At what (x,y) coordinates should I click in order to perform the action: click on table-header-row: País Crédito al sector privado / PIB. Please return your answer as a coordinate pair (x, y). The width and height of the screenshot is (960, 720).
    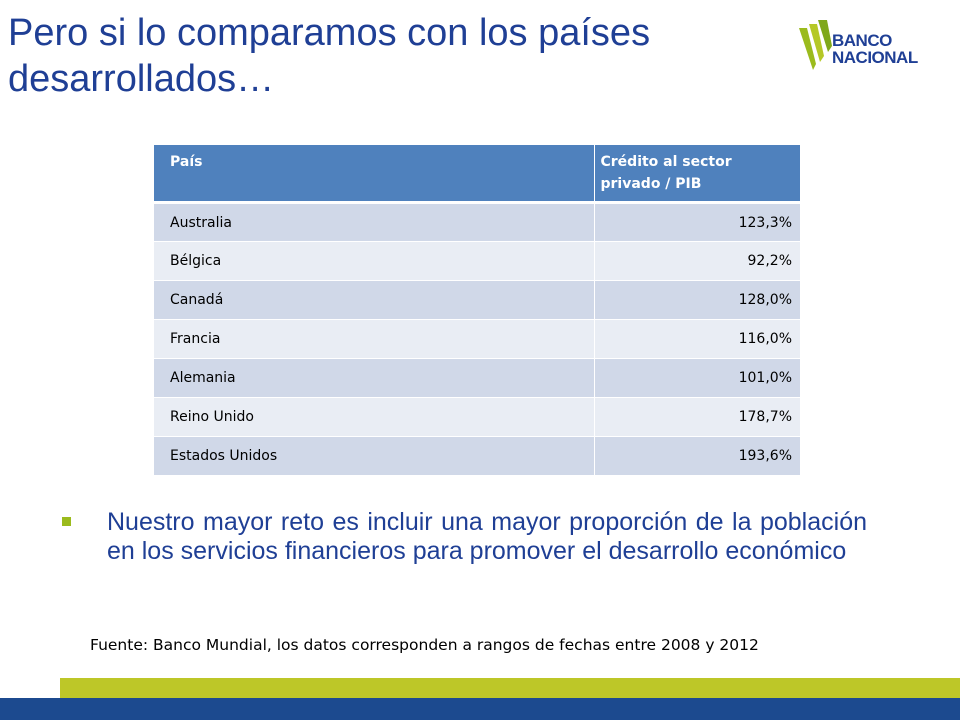
    Looking at the image, I should click on (477, 174).